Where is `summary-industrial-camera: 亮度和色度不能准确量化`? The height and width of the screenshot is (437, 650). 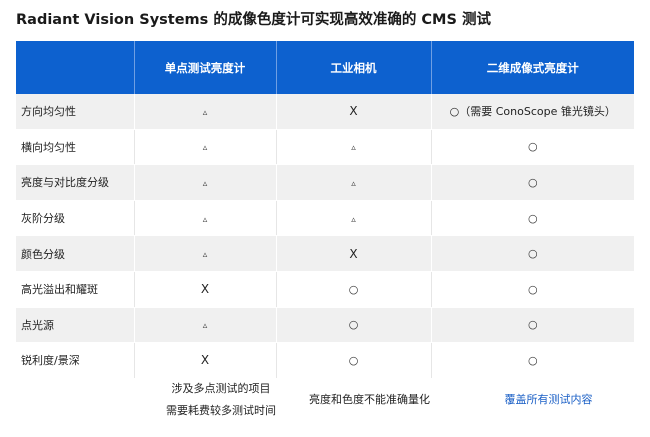
summary-industrial-camera: 亮度和色度不能准确量化 is located at coordinates (369, 400).